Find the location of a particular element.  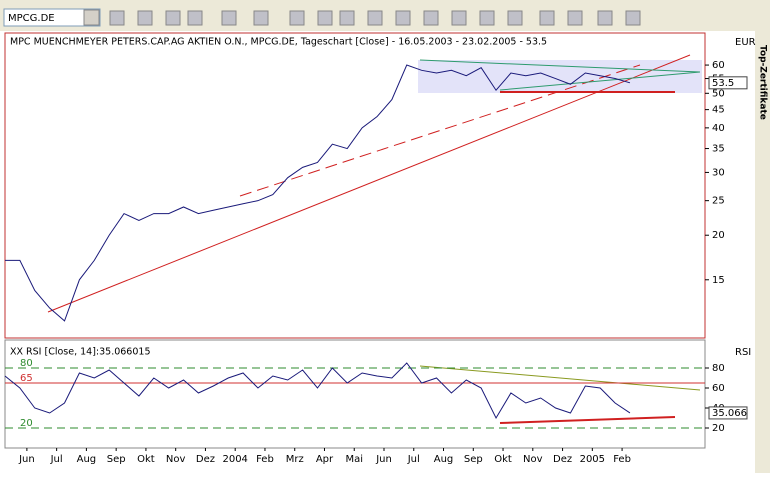

level-label: 20 is located at coordinates (26, 423).